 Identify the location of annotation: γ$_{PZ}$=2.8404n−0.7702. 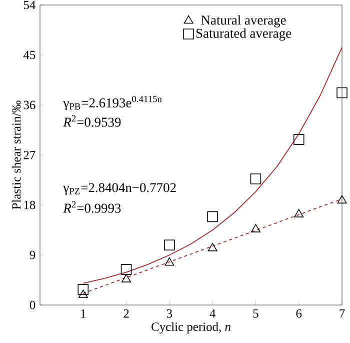
(119, 189).